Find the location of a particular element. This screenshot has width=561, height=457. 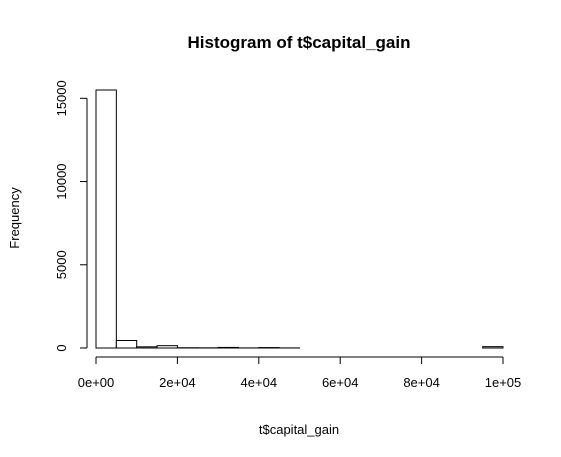

y-axis: 0 5000 10000 15000 is located at coordinates (71, 216).